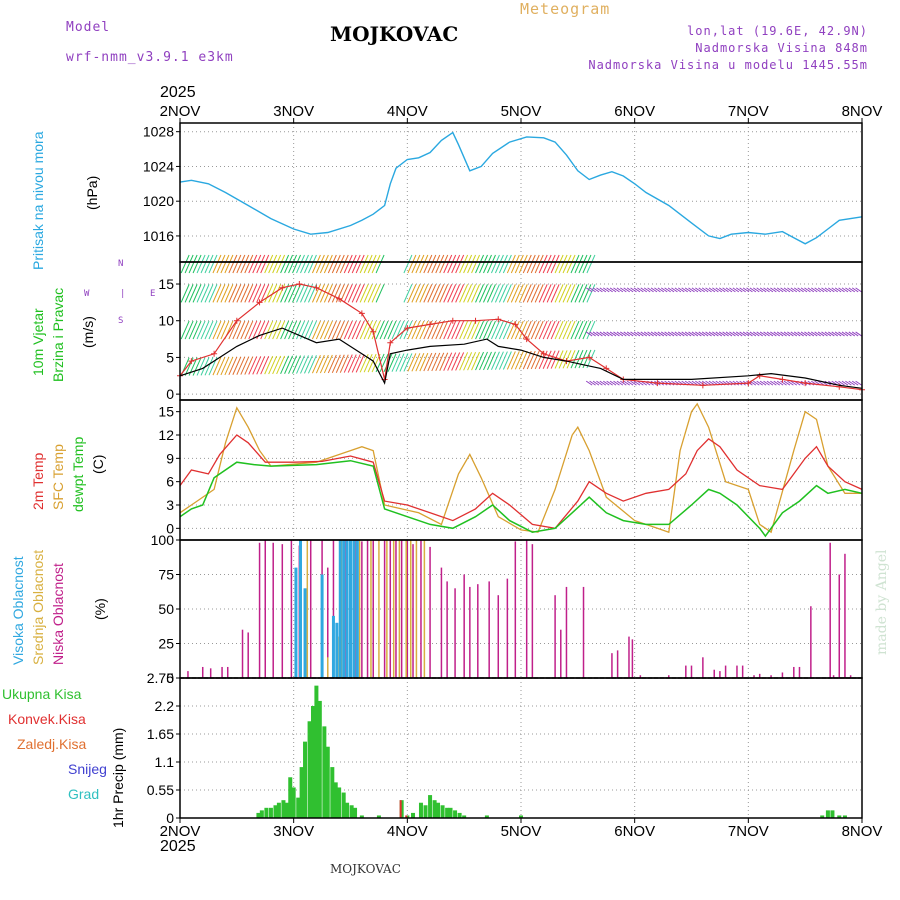  Describe the element at coordinates (150, 57) in the screenshot. I see `model-name: wrf-nmm_v3.9.1 e3km` at that location.